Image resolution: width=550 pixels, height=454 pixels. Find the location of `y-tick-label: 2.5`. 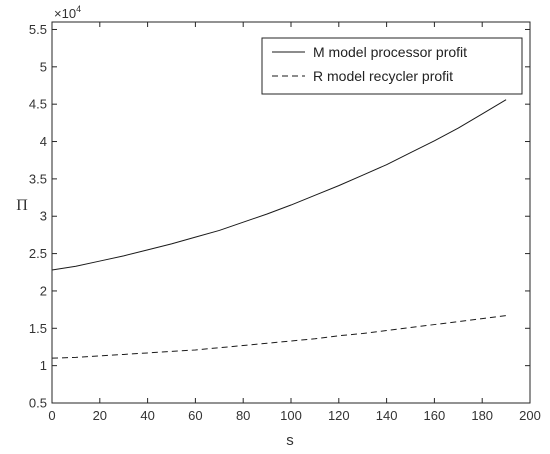

y-tick-label: 2.5 is located at coordinates (38, 253).